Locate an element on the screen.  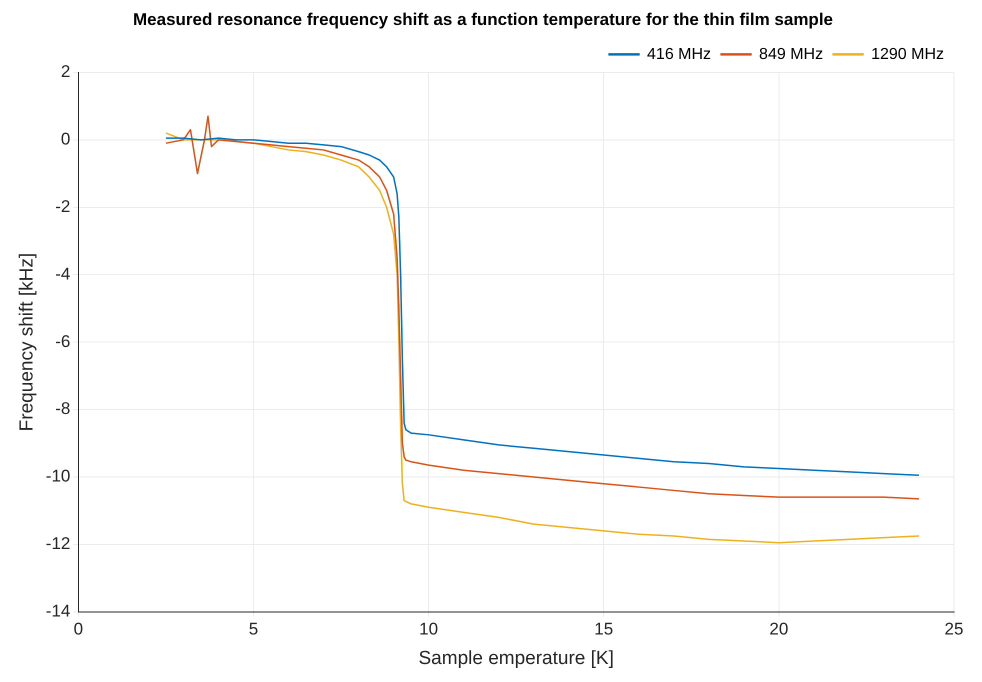
x-tick-label: 10 is located at coordinates (428, 629).